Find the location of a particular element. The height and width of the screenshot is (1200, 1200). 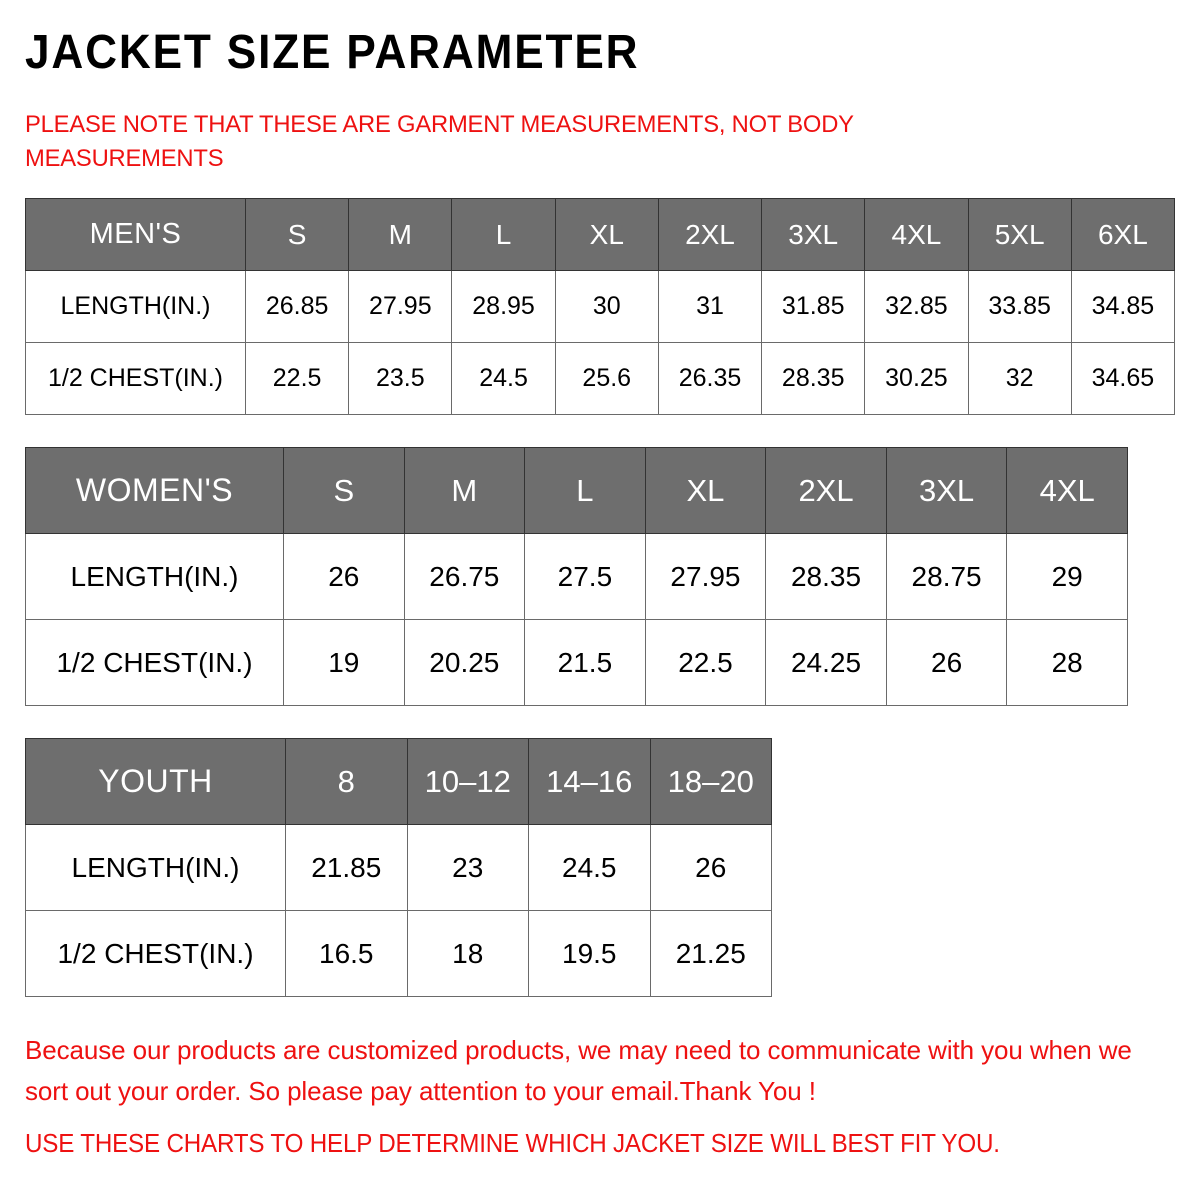

youth-cell-0-0: 21.85 is located at coordinates (346, 867).